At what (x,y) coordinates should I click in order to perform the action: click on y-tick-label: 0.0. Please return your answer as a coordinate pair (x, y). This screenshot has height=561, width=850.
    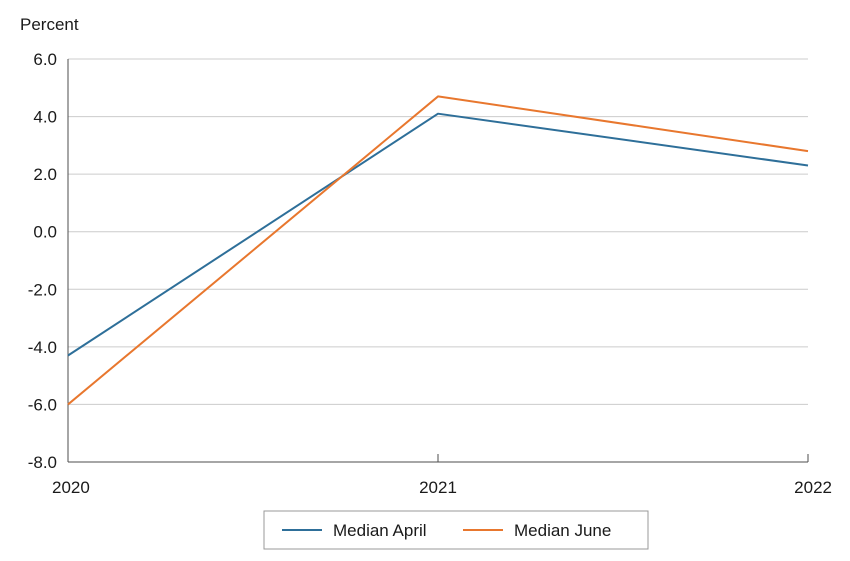
    Looking at the image, I should click on (45, 232).